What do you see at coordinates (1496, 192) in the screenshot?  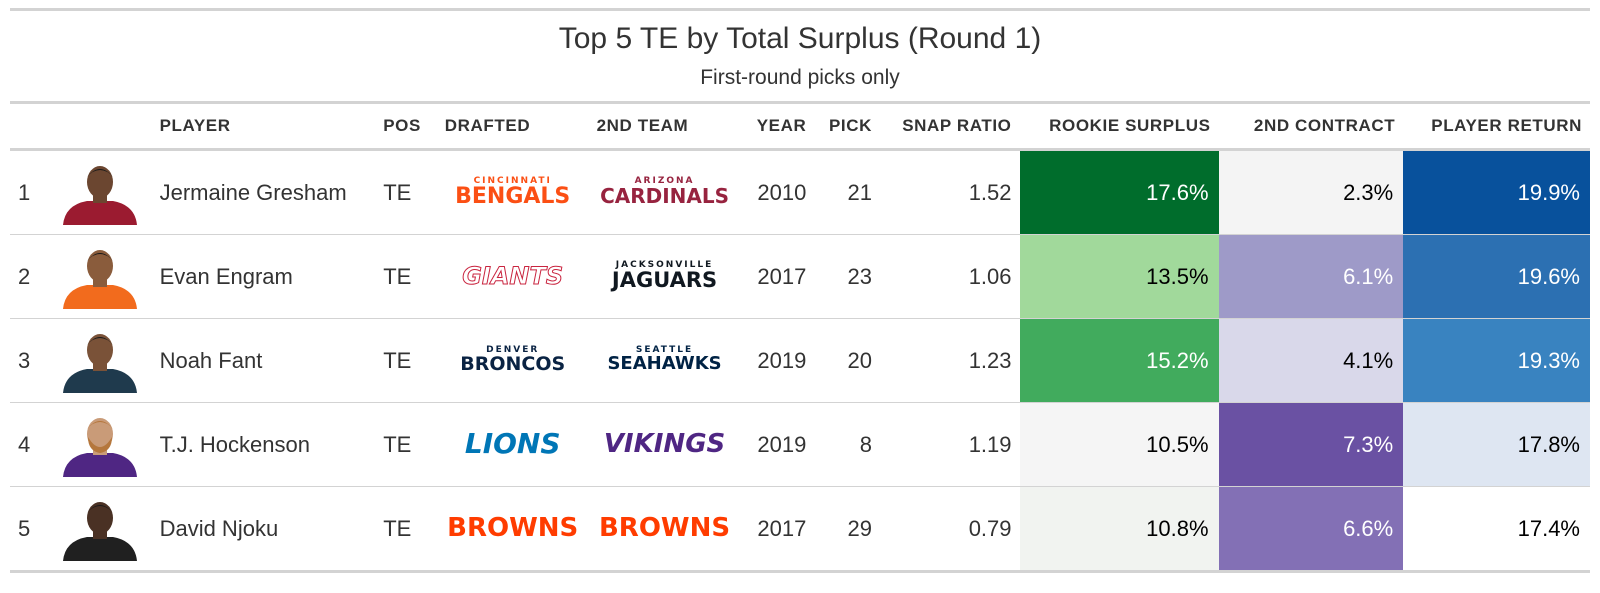 I see `player-return-cell: 19.9%` at bounding box center [1496, 192].